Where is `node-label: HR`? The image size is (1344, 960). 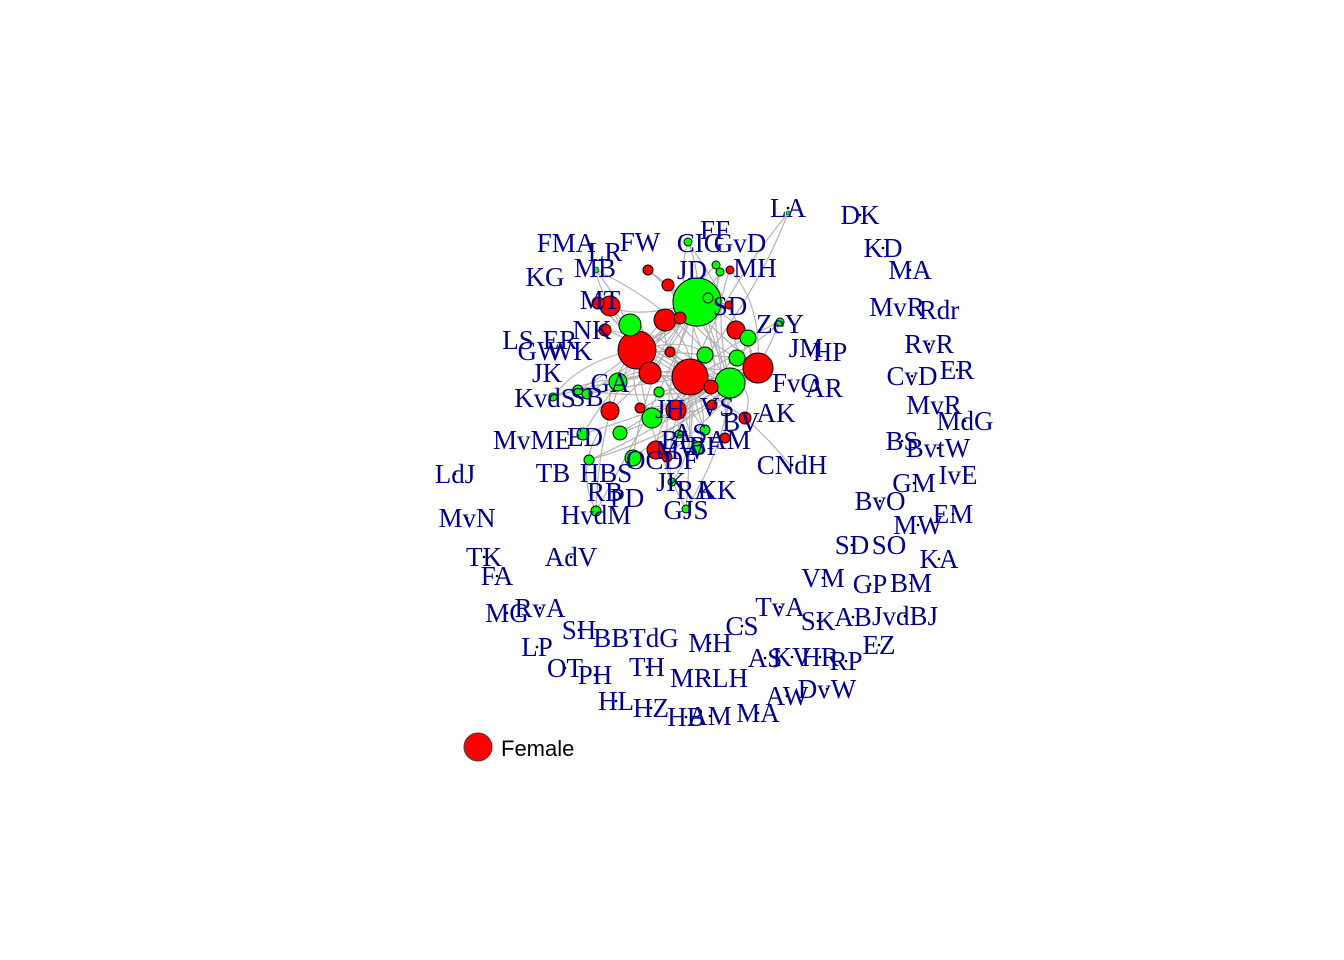
node-label: HR is located at coordinates (820, 657).